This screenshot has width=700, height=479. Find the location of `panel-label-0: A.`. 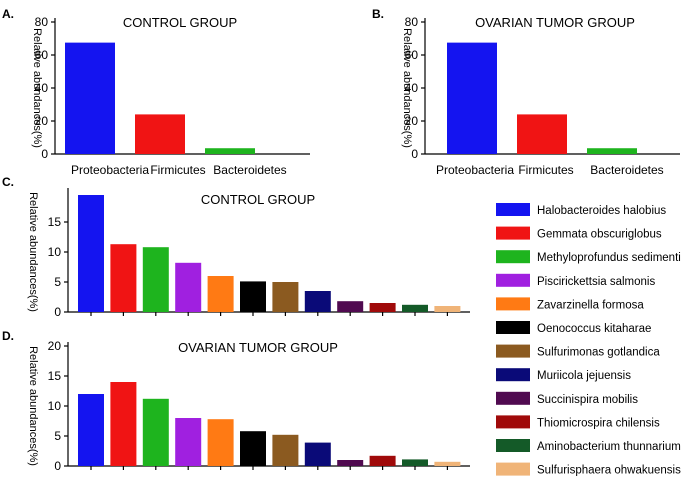

panel-label-0: A. is located at coordinates (8, 14).